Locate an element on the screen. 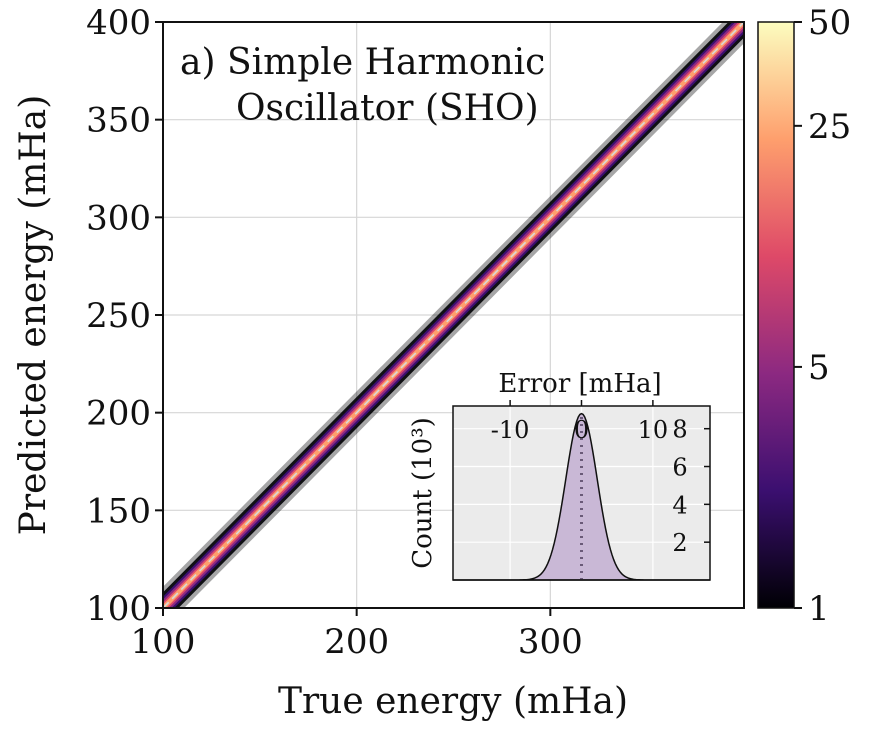 Image resolution: width=872 pixels, height=732 pixels. main-x-ticks: 100 200 300 is located at coordinates (357, 635).